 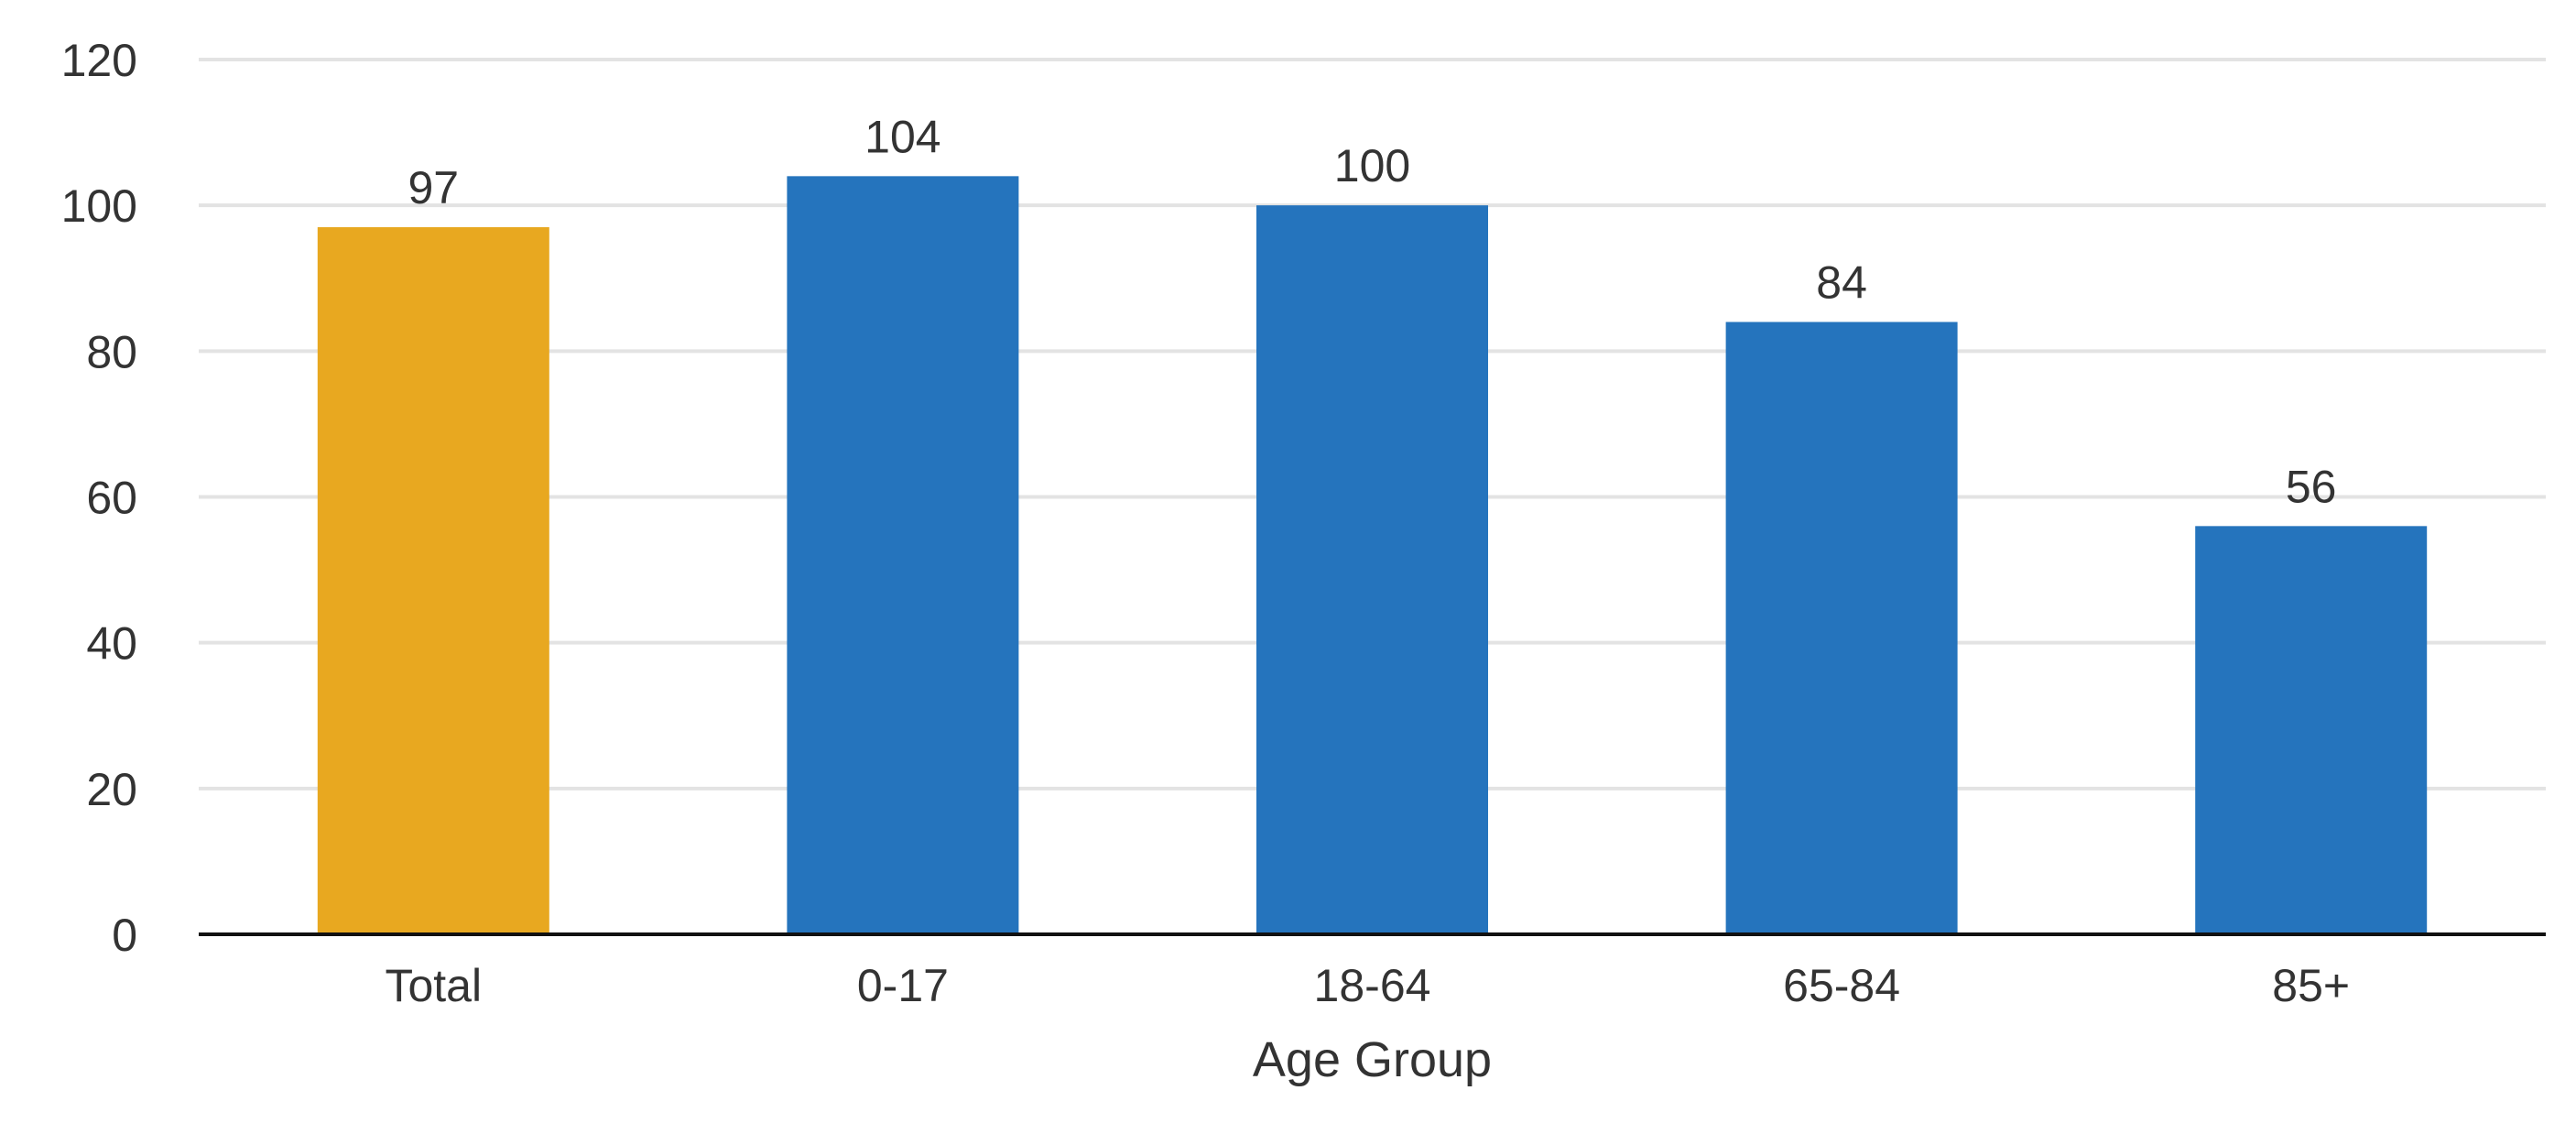 I want to click on bar-value-label: 100, so click(x=1372, y=165).